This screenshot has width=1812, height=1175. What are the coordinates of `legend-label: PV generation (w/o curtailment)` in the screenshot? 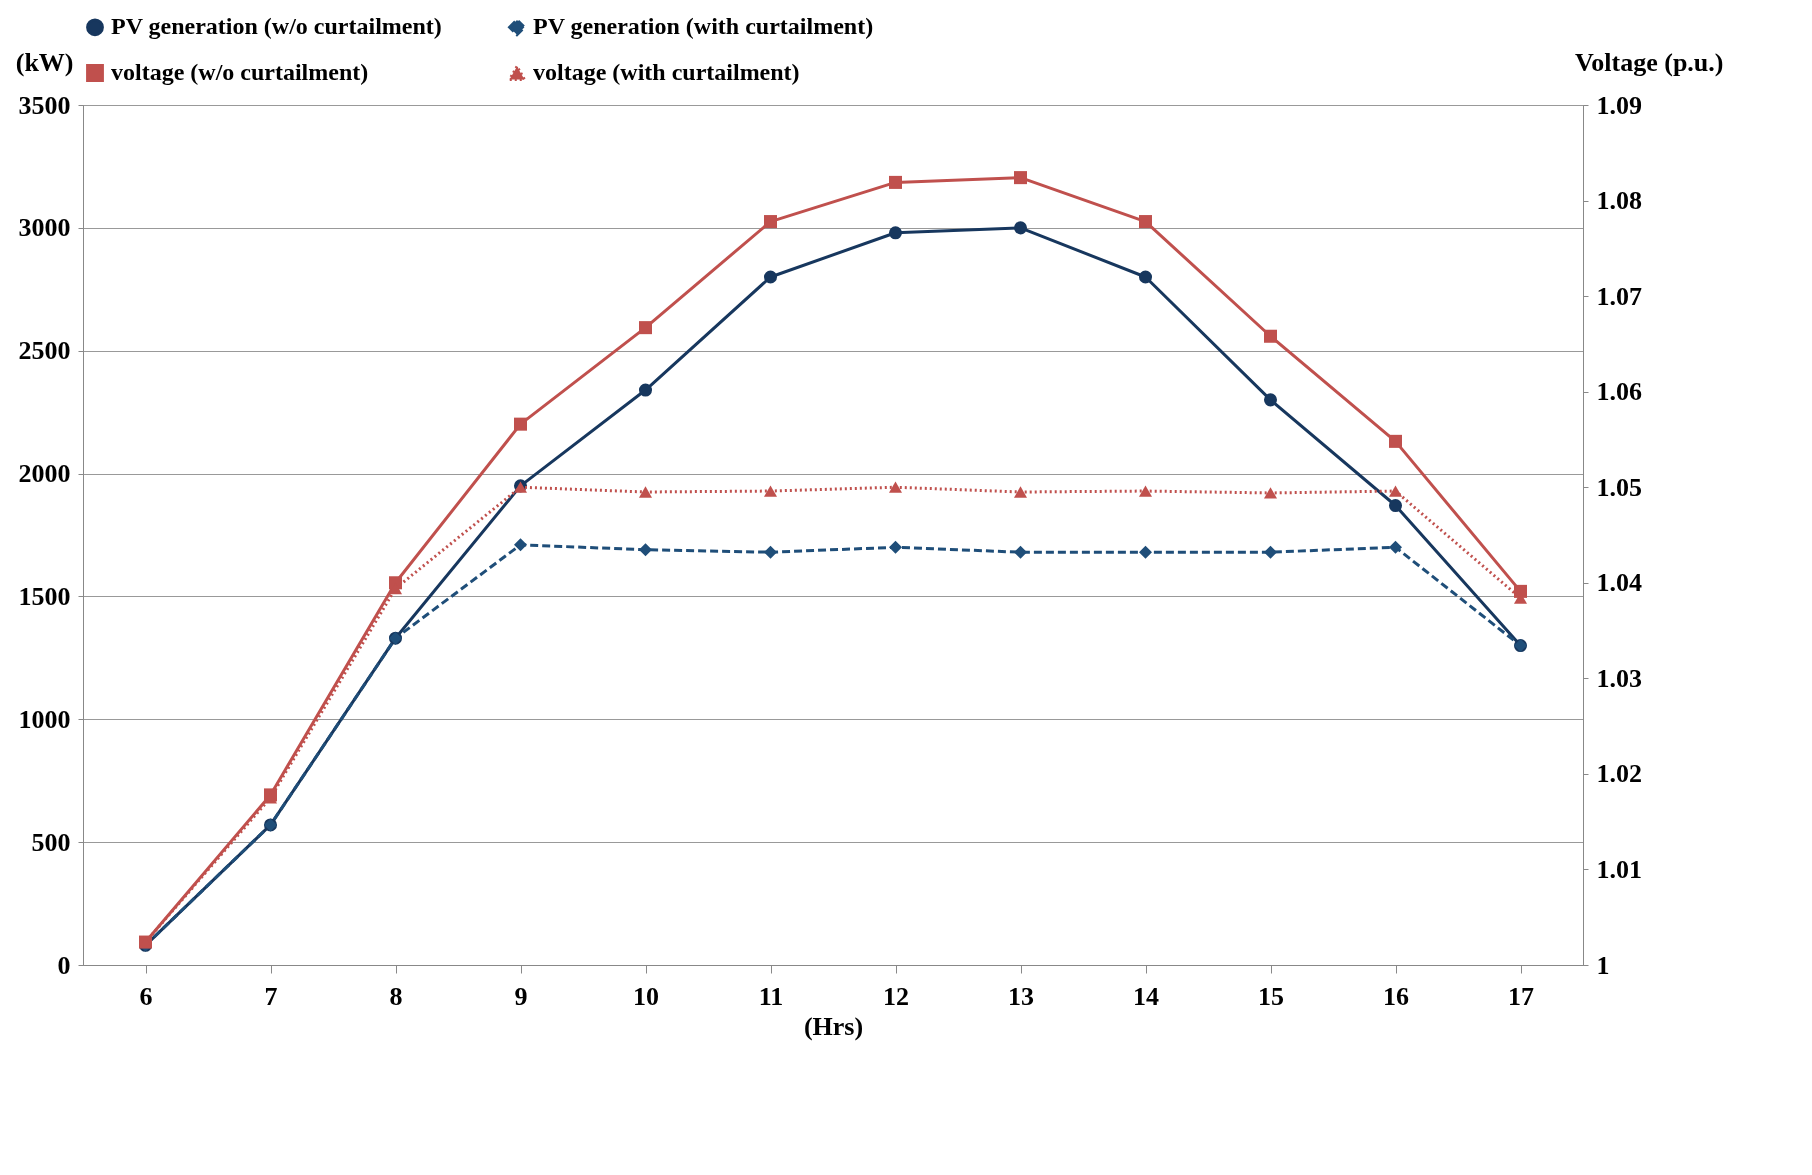 It's located at (276, 26).